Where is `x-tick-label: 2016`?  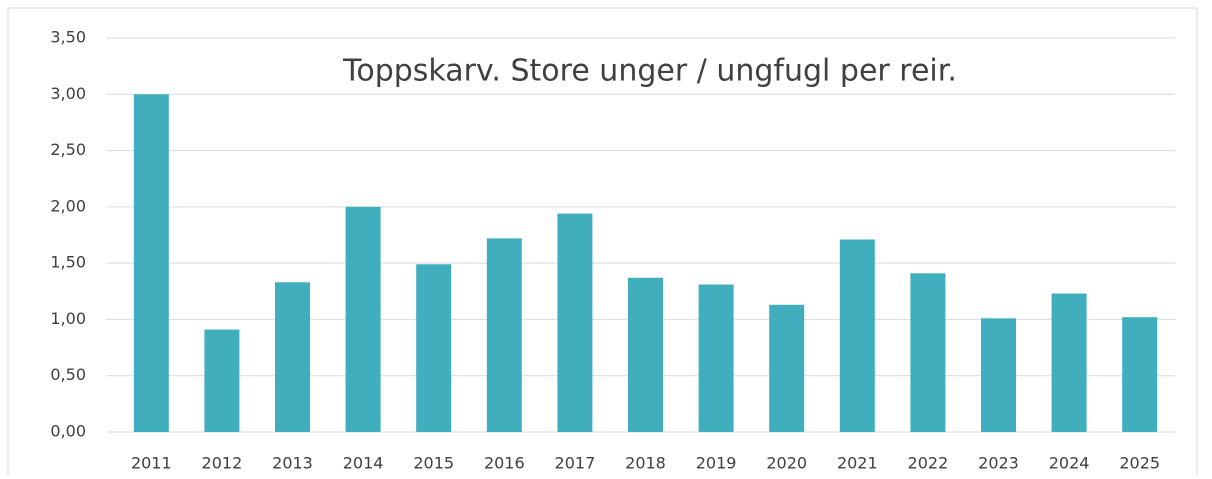
x-tick-label: 2016 is located at coordinates (504, 463).